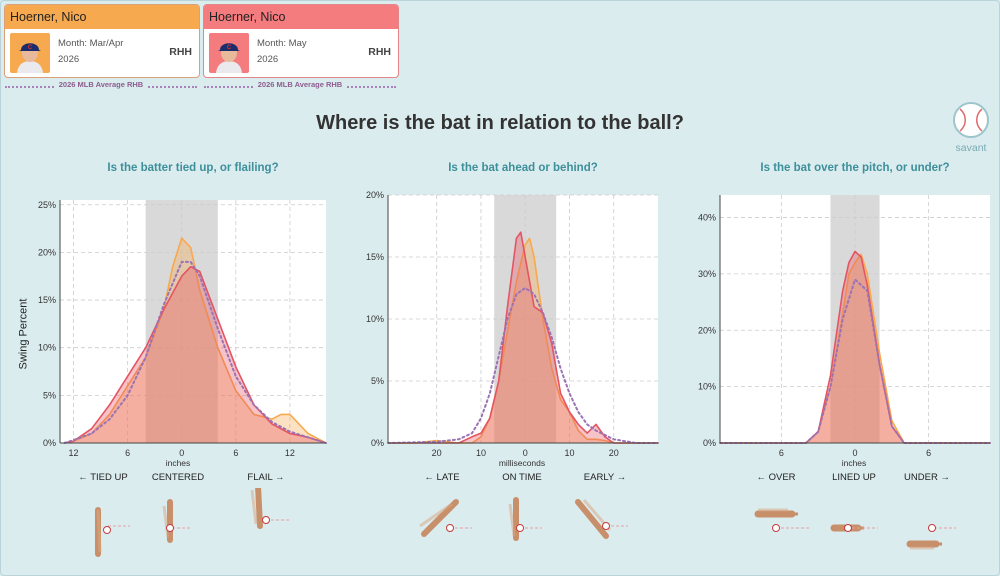 Image resolution: width=1000 pixels, height=576 pixels. What do you see at coordinates (270, 508) in the screenshot?
I see `bat-flail-icon` at bounding box center [270, 508].